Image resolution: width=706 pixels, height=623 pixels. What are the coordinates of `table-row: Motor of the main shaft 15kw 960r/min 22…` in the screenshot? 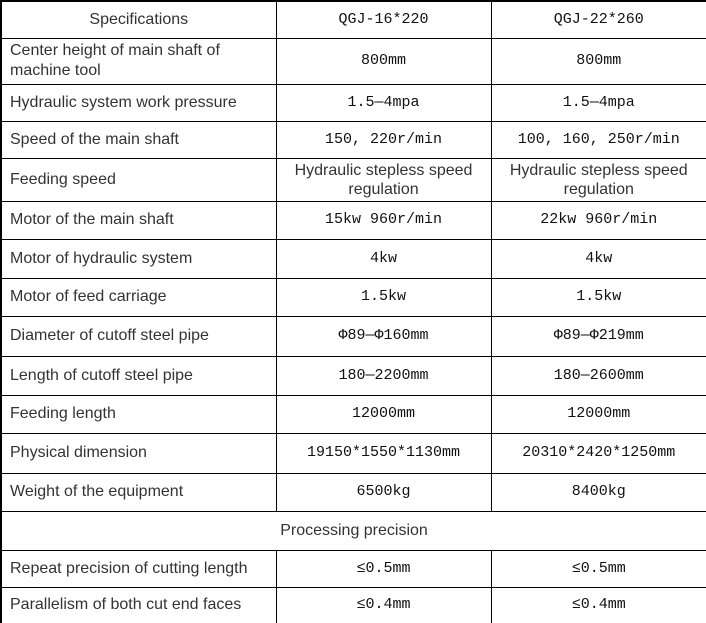 It's located at (353, 220).